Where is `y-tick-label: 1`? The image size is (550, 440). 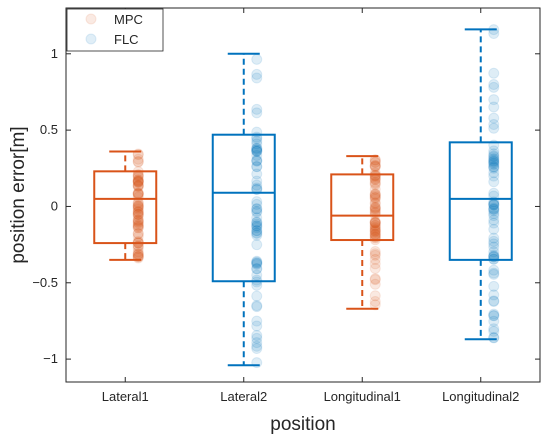
y-tick-label: 1 is located at coordinates (54, 53).